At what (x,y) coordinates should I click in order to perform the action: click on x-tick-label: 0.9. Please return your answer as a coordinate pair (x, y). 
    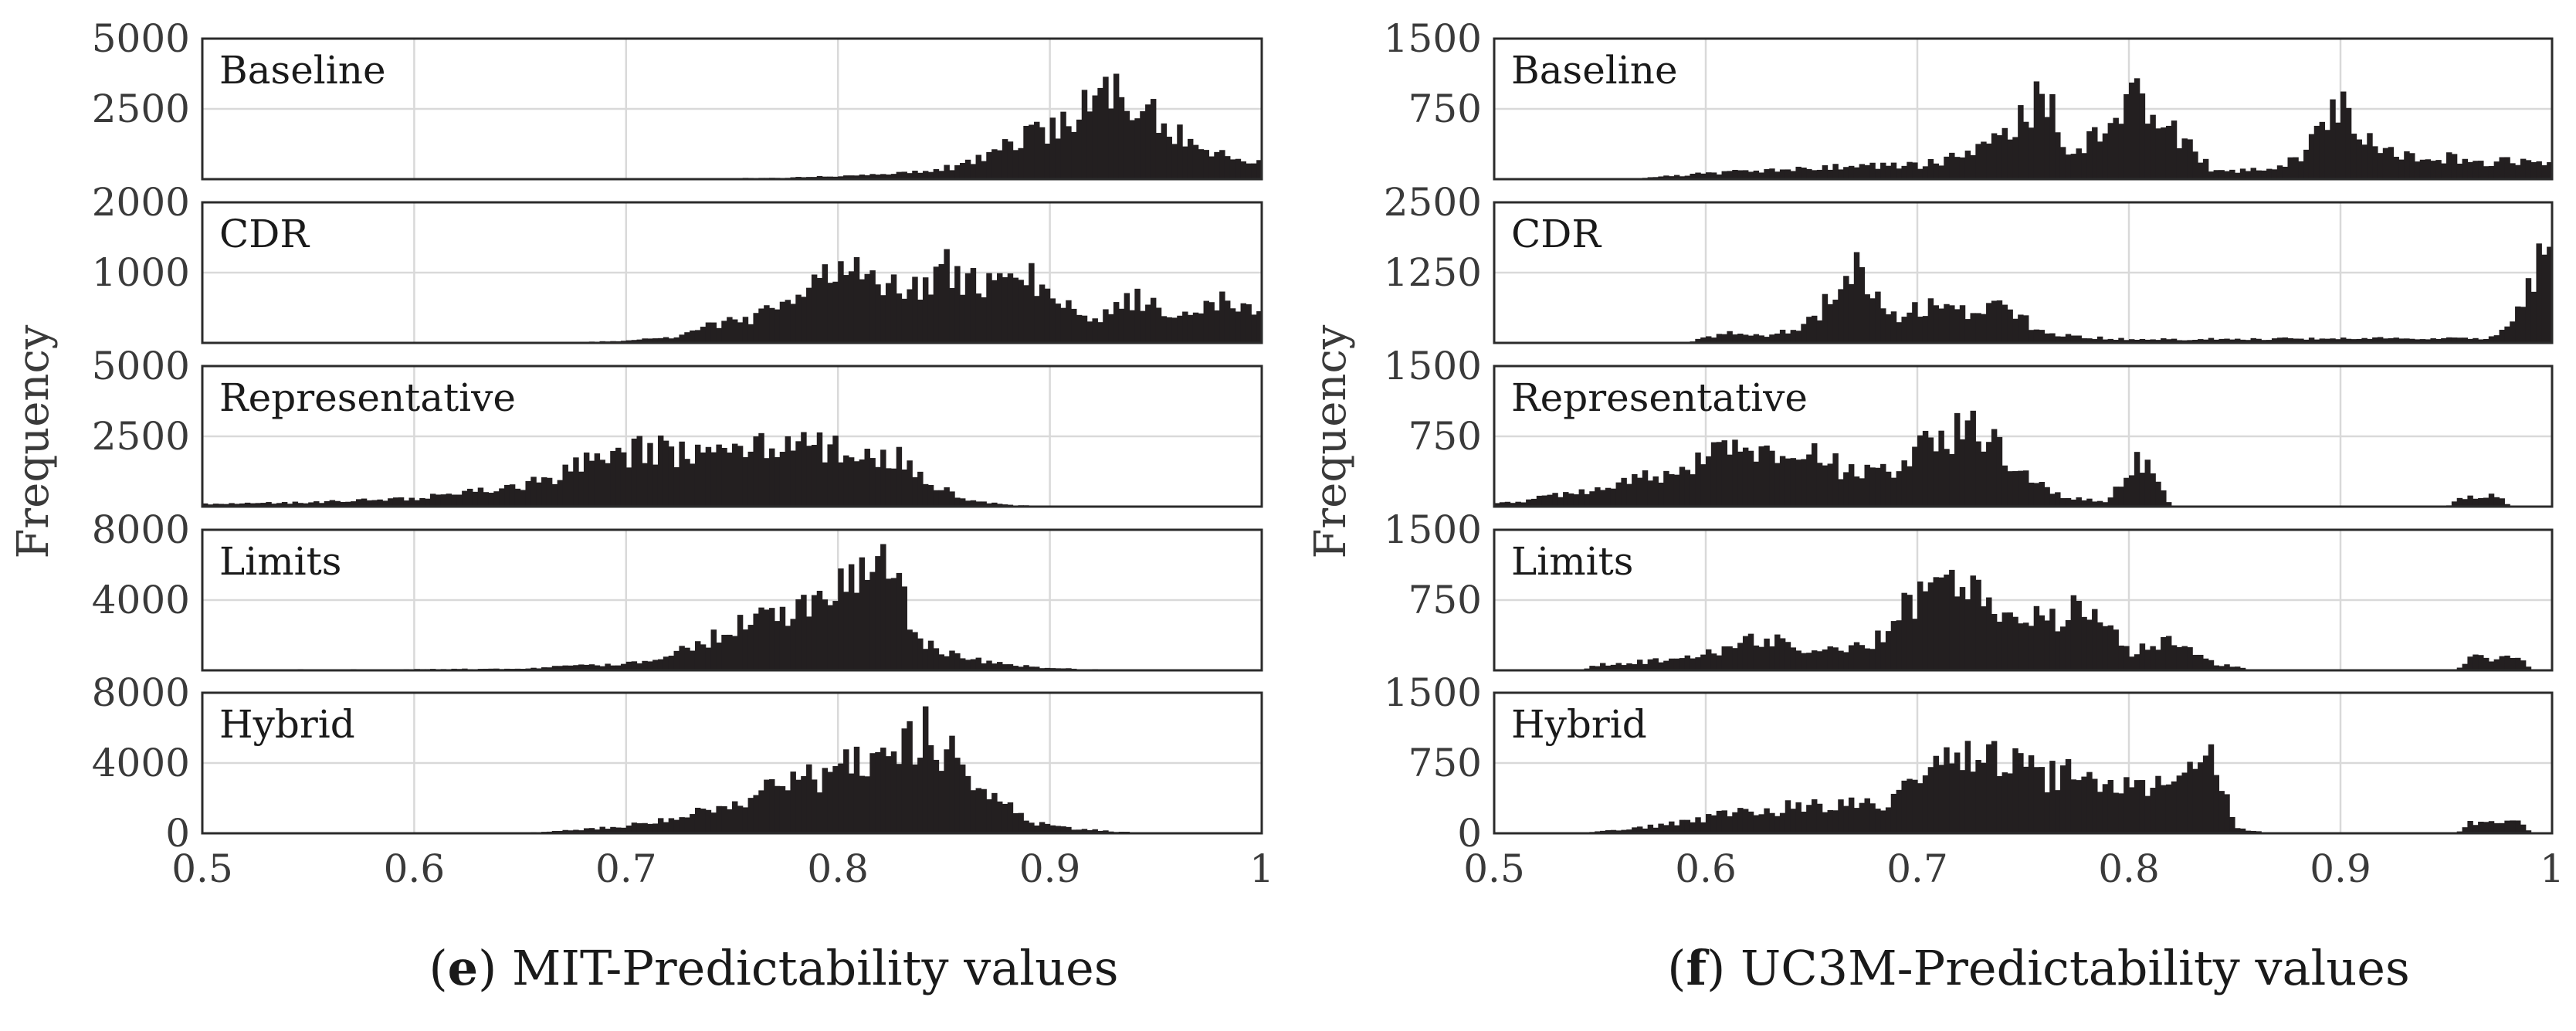
    Looking at the image, I should click on (2340, 868).